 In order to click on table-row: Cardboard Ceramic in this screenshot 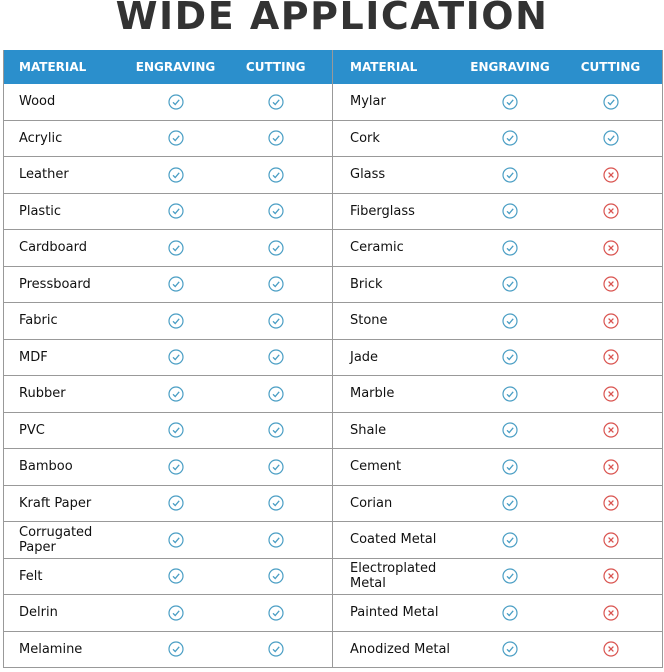, I will do `click(333, 248)`.